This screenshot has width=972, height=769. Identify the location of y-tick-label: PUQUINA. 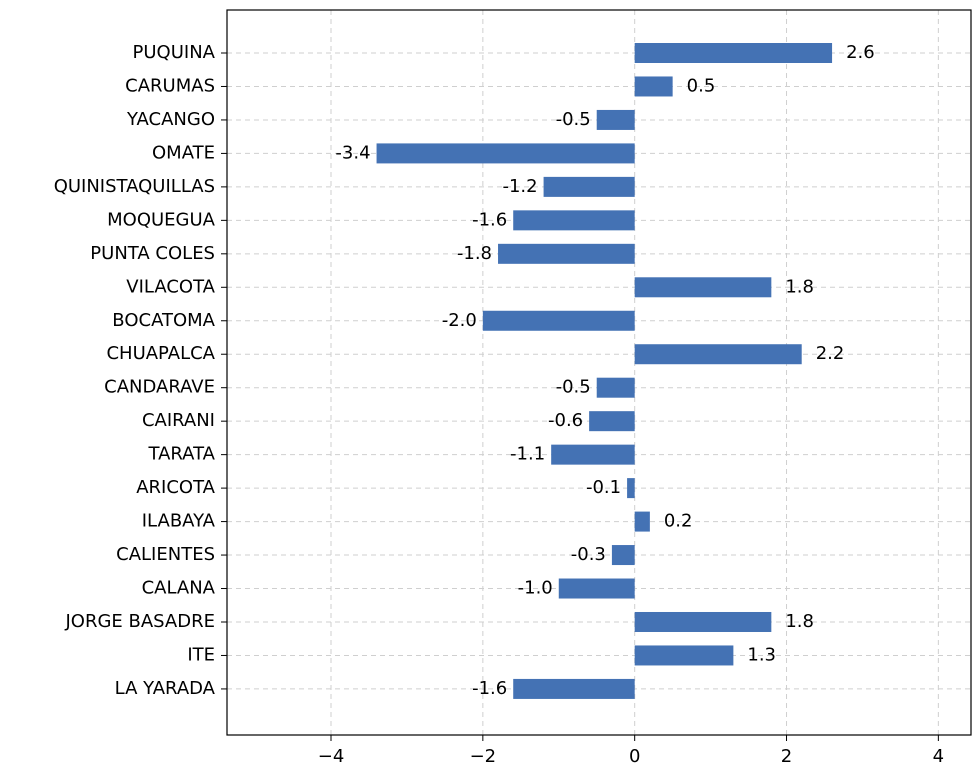
(174, 52).